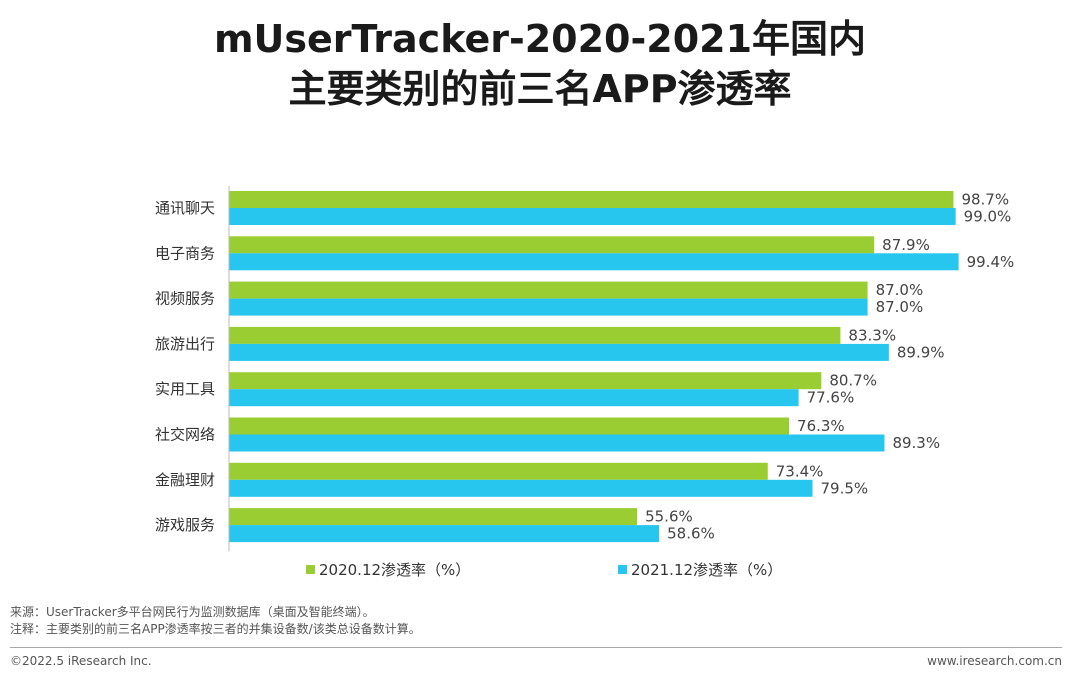 This screenshot has height=682, width=1080. I want to click on remark-note: 注释：主要类别的前三名APP渗透率按三者的并集设备数/该类总设备数计算。, so click(215, 629).